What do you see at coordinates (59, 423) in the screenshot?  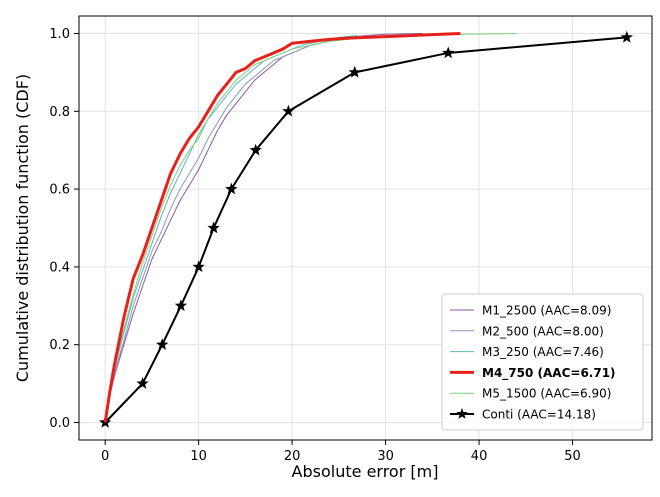 I see `y-tick-label: 0.0` at bounding box center [59, 423].